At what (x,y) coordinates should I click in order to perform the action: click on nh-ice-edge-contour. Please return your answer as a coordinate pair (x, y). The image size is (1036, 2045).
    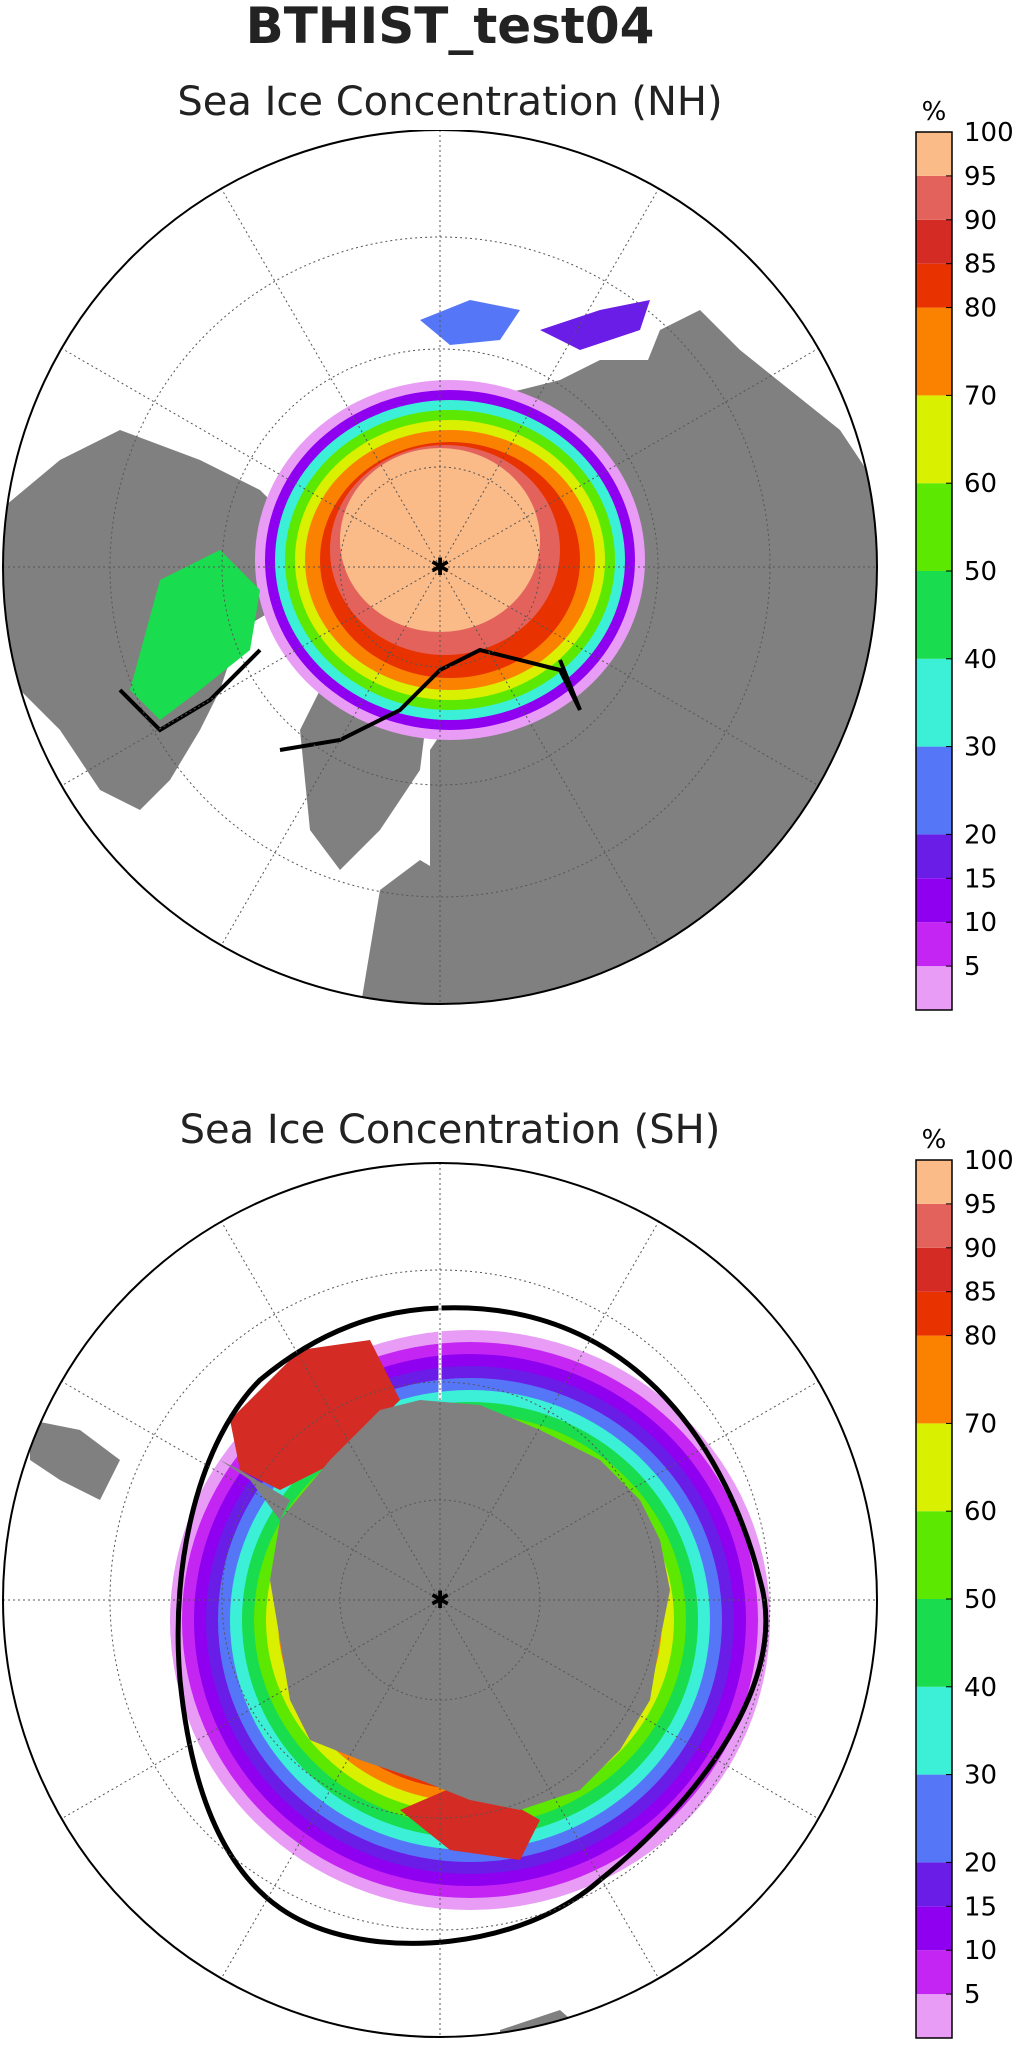
    Looking at the image, I should click on (430, 699).